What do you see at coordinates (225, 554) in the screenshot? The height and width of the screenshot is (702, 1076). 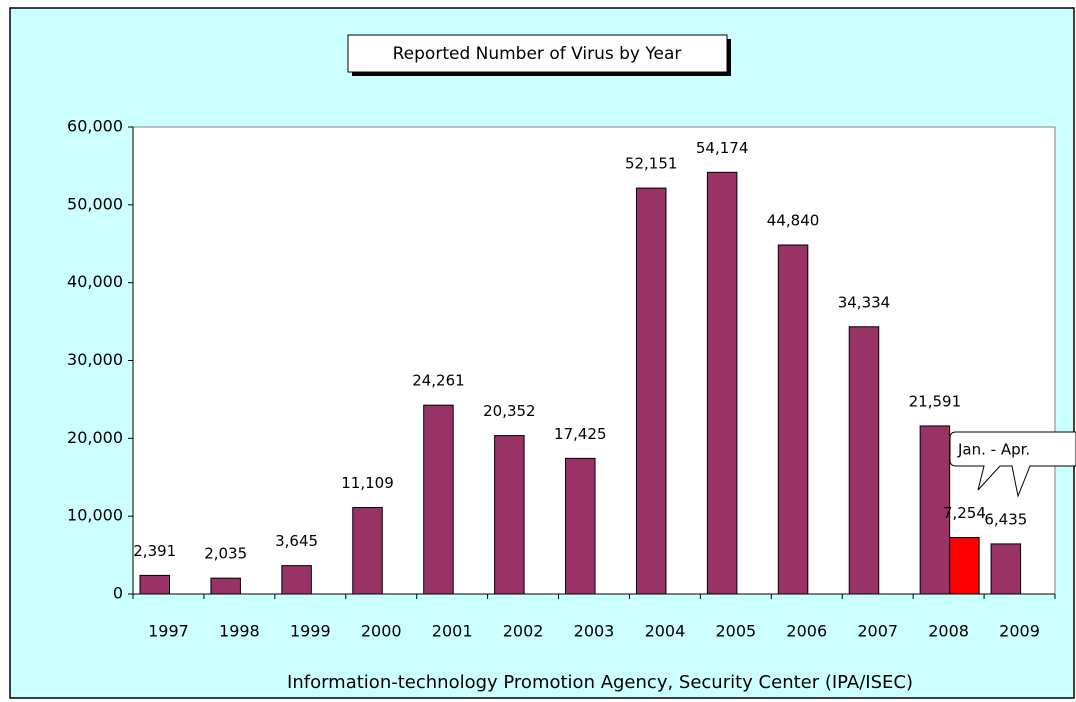 I see `data-label: 2,035` at bounding box center [225, 554].